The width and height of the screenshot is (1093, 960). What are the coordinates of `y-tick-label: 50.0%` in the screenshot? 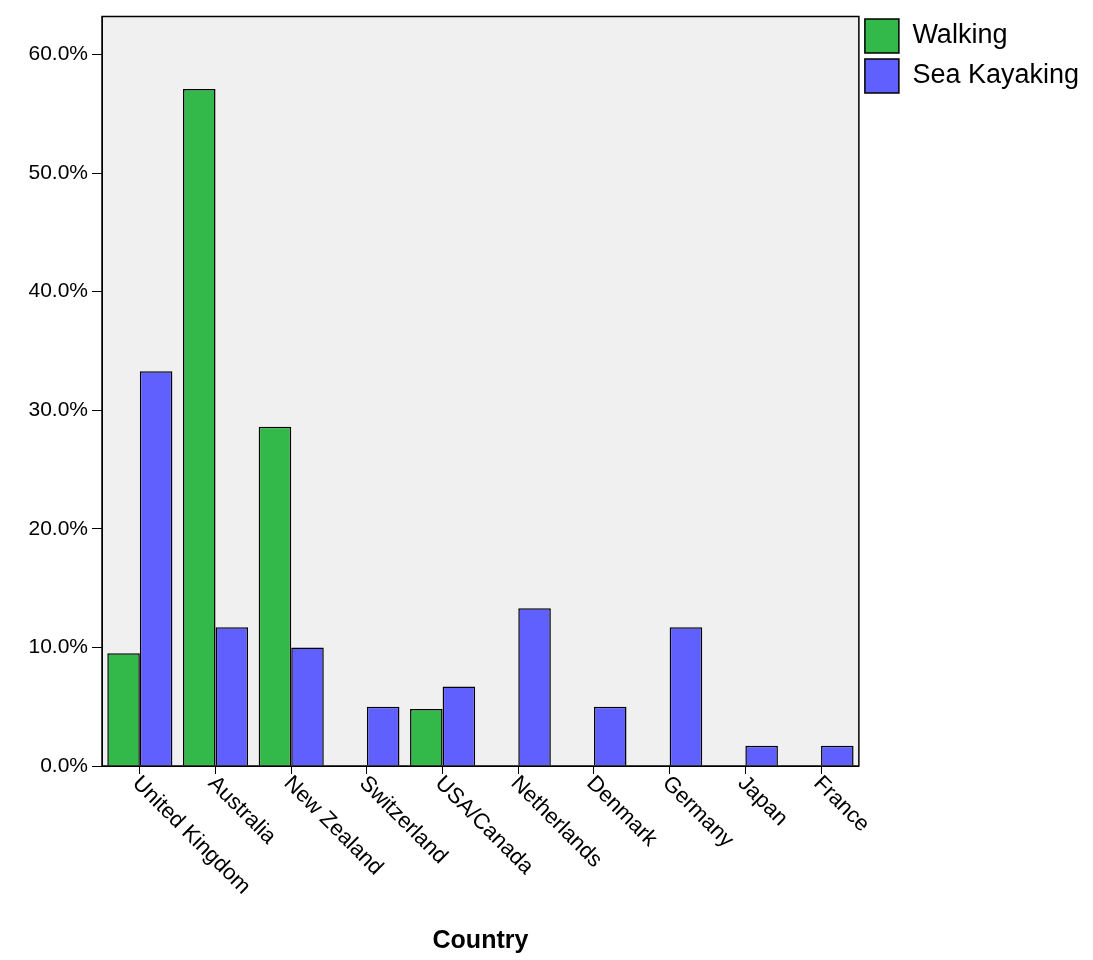 It's located at (58, 171).